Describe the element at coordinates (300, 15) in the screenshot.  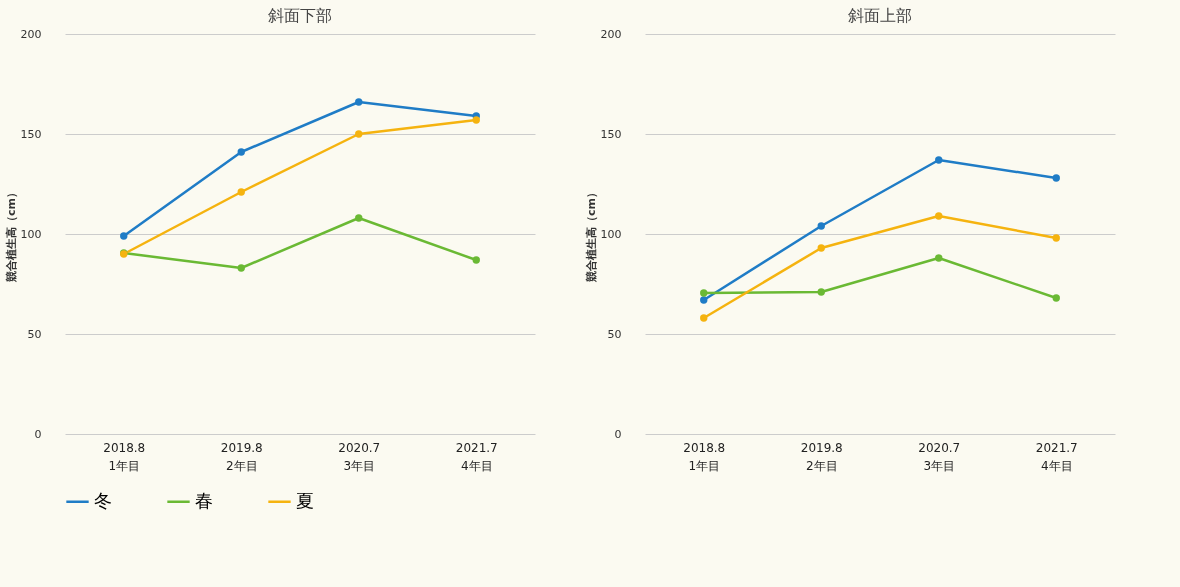
I see `chart-title: 斜面下部` at that location.